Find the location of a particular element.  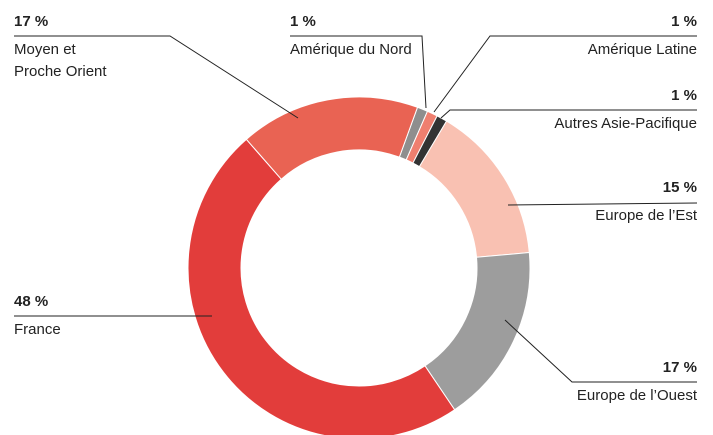

category-label: Amérique du Nord is located at coordinates (351, 49).